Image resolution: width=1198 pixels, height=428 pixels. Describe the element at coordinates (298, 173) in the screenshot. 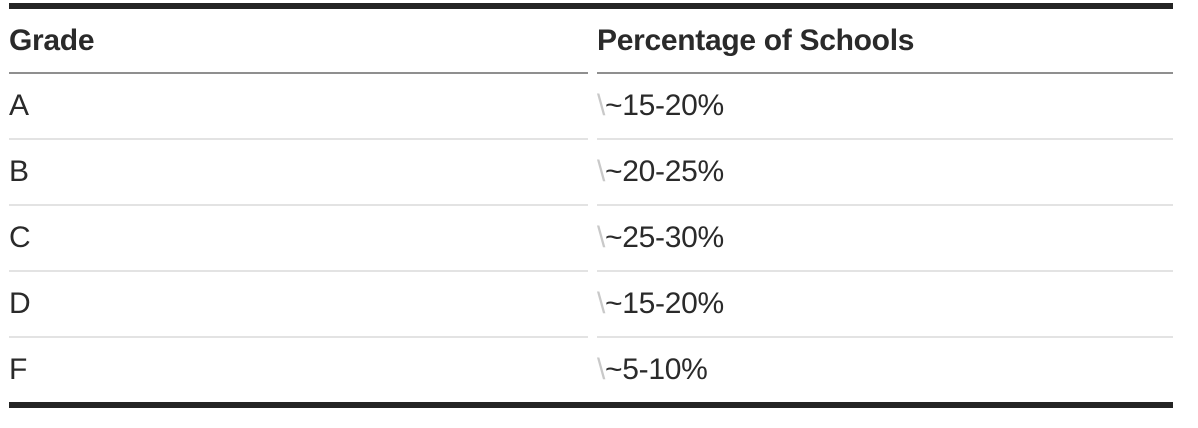

I see `grade-cell: B` at that location.